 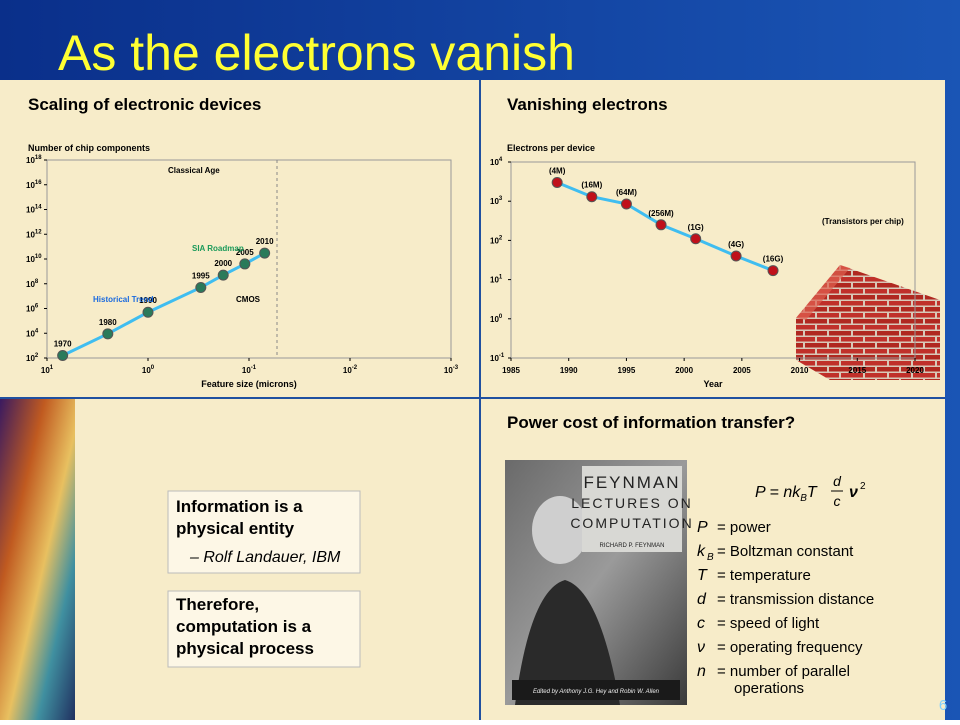 I want to click on point-label: (256M), so click(x=661, y=213).